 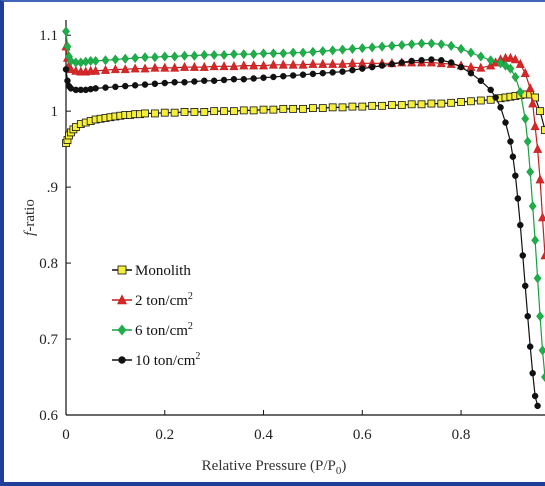 I want to click on y-tick-label: 0.7, so click(x=48, y=340).